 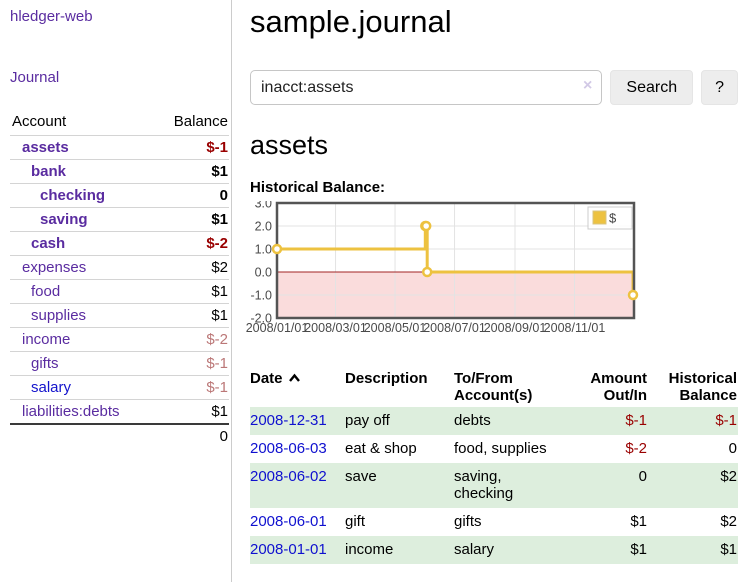 I want to click on transaction-date-link: 2008-06-01, so click(x=288, y=521).